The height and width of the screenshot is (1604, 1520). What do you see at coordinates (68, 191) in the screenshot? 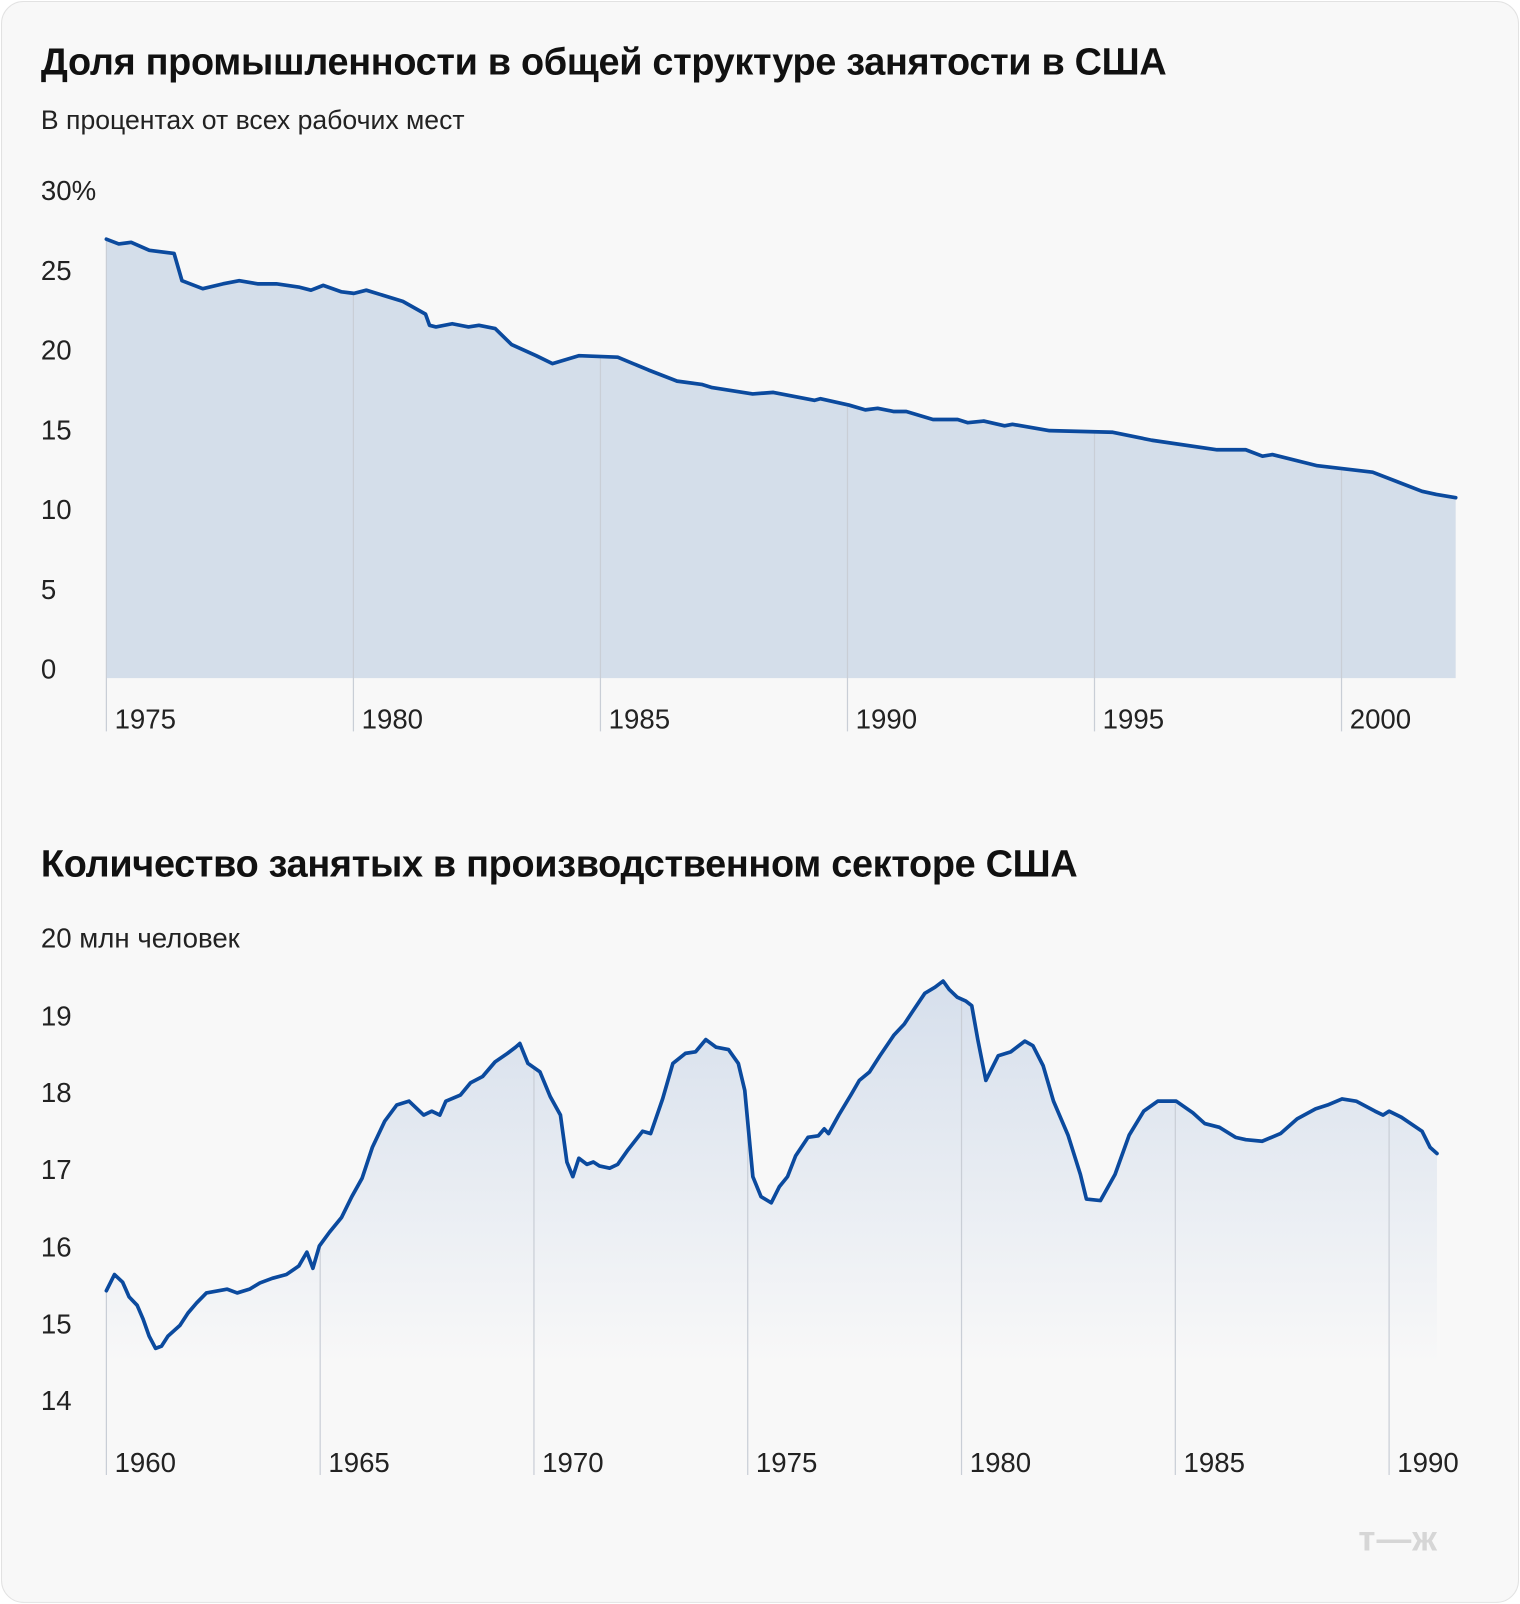
I see `chart1-y-tick-label: 30%` at bounding box center [68, 191].